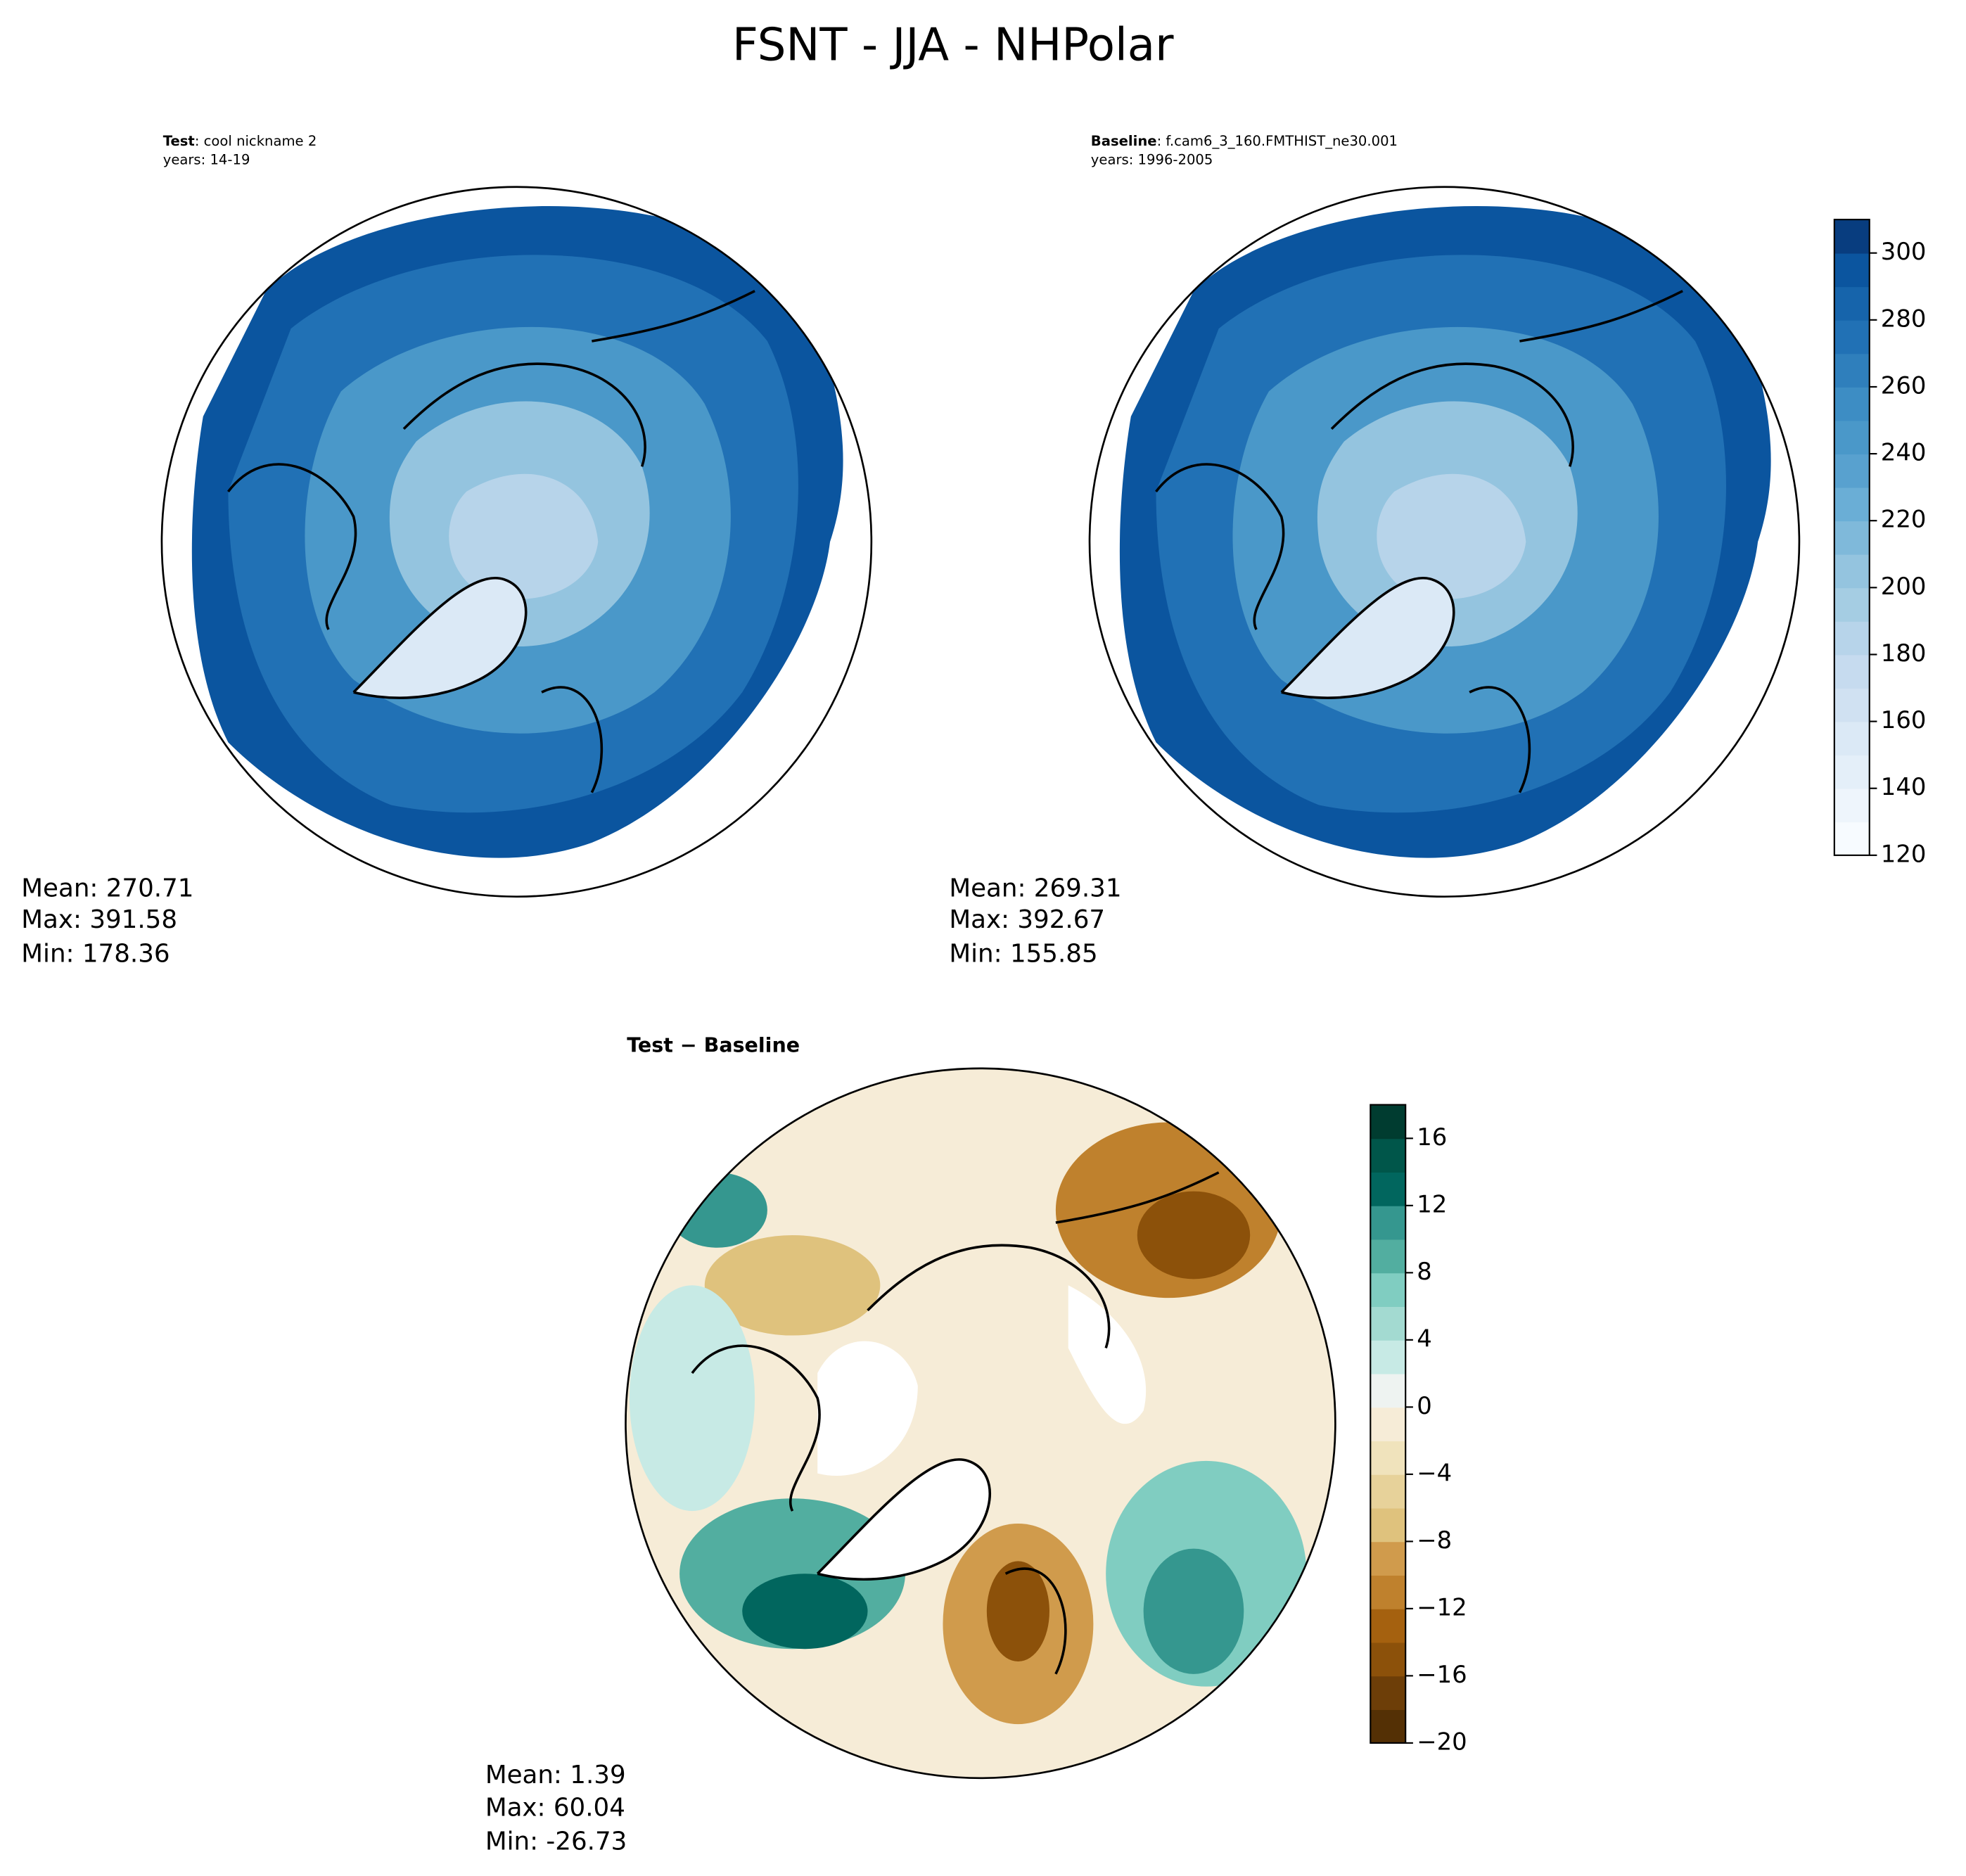  What do you see at coordinates (1424, 1405) in the screenshot?
I see `colorbar-tick-label: 0` at bounding box center [1424, 1405].